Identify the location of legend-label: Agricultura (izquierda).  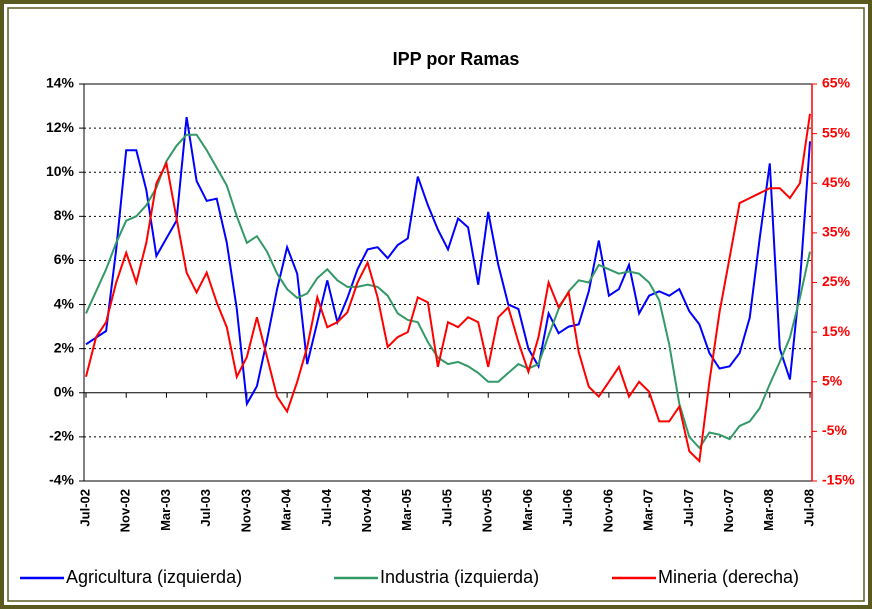
(154, 577).